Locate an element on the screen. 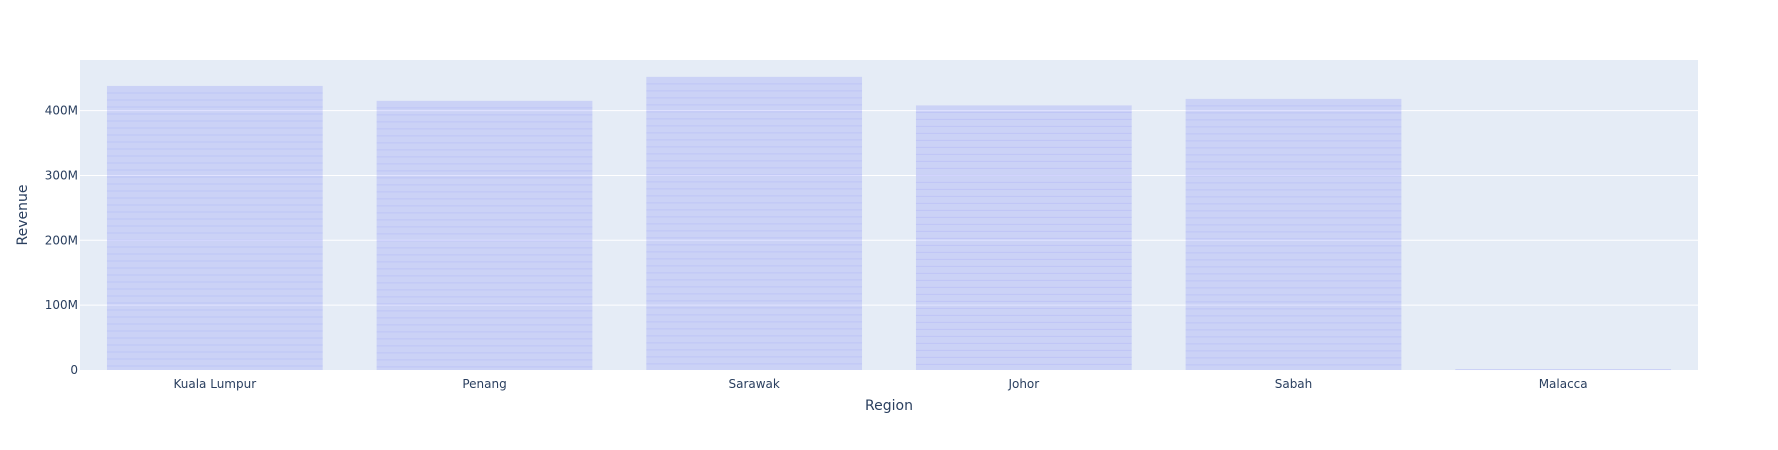 Image resolution: width=1778 pixels, height=450 pixels. x-axis-title: Region is located at coordinates (889, 406).